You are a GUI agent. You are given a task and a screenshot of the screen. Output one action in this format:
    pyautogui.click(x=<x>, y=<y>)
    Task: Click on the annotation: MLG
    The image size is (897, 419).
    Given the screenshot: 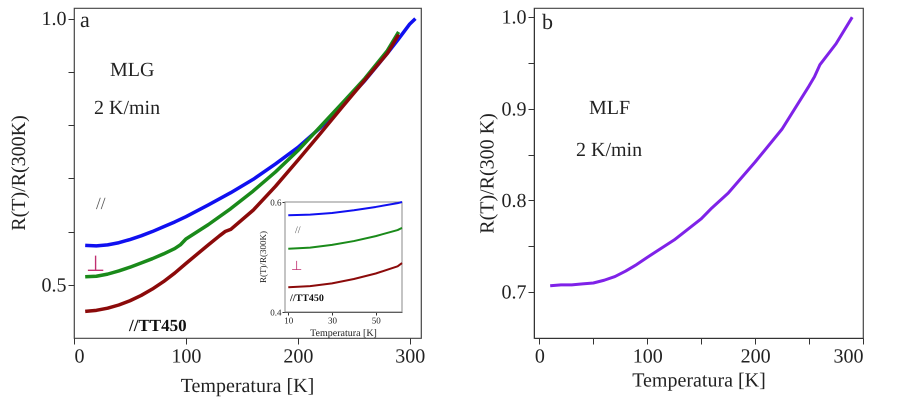 What is the action you would take?
    pyautogui.click(x=132, y=70)
    